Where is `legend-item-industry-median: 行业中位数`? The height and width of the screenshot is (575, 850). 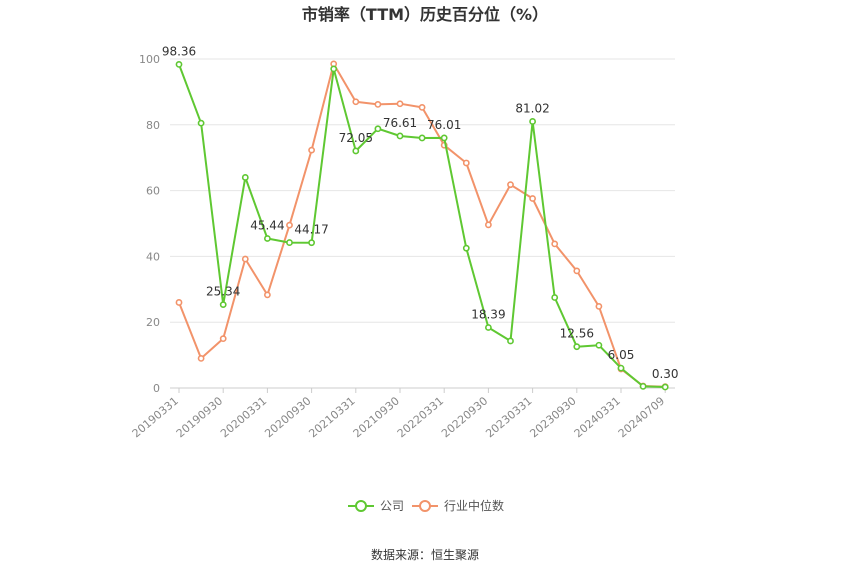
legend-item-industry-median: 行业中位数 is located at coordinates (458, 505).